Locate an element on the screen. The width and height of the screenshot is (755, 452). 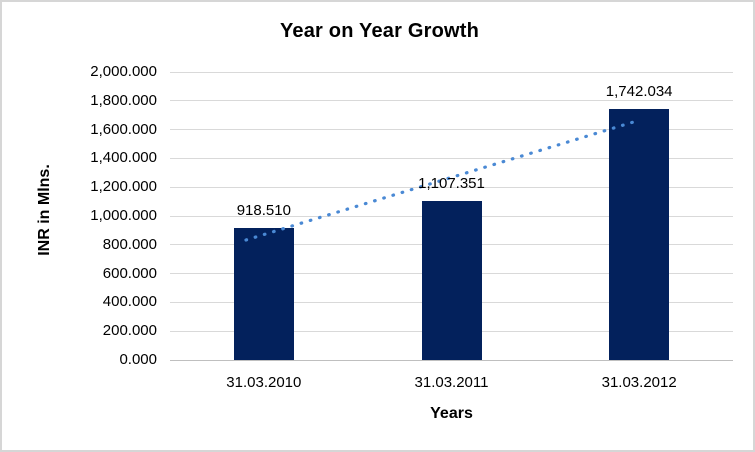
y-tick-label: 600.000 is located at coordinates (129, 273).